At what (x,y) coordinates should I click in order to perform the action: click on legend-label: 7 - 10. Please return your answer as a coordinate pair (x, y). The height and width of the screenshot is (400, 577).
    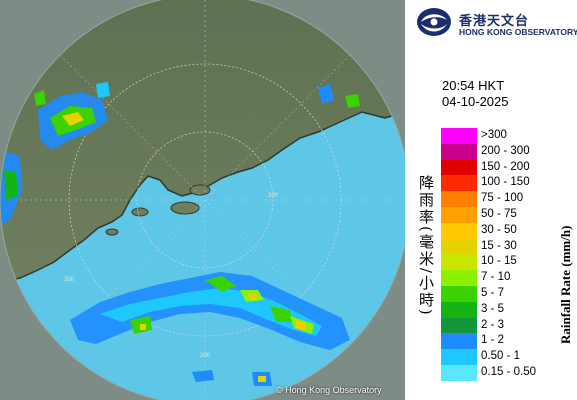
    Looking at the image, I should click on (496, 277).